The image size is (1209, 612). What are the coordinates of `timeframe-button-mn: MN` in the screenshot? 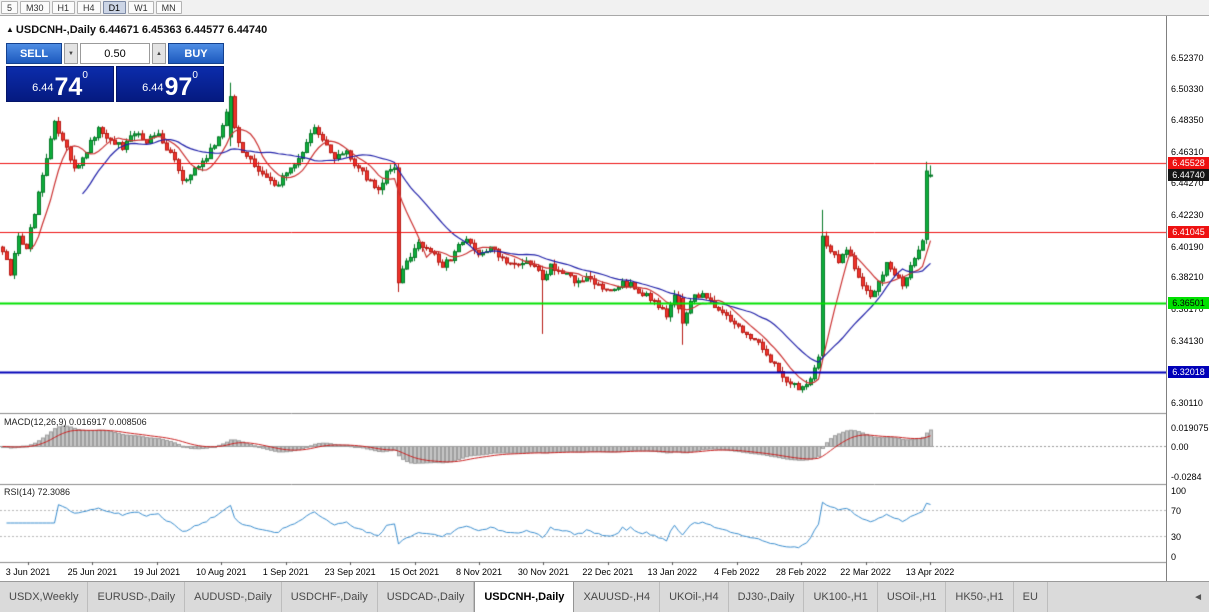 It's located at (168, 7).